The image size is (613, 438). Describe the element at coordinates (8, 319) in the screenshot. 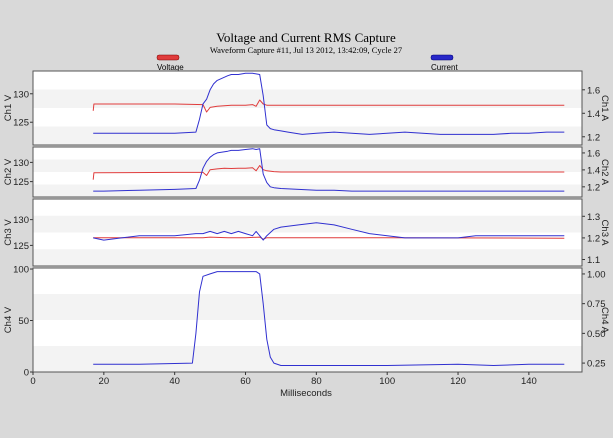

I see `left-axis-label: Ch4 V` at that location.